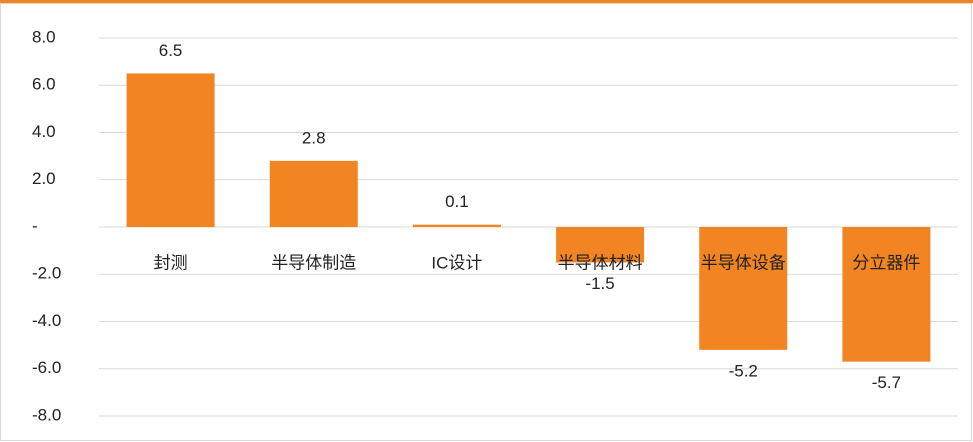 This screenshot has width=973, height=442. What do you see at coordinates (44, 36) in the screenshot?
I see `y-tick-label: 8.0` at bounding box center [44, 36].